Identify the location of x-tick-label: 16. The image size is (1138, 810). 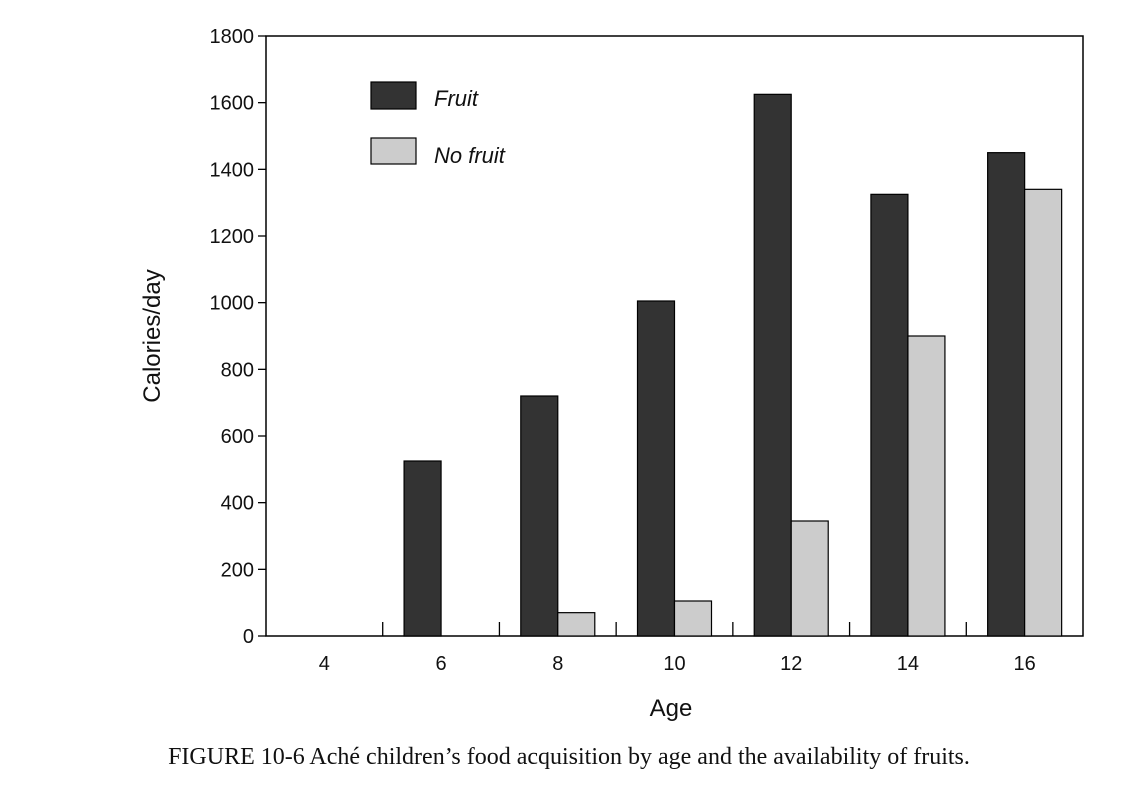
(1025, 664).